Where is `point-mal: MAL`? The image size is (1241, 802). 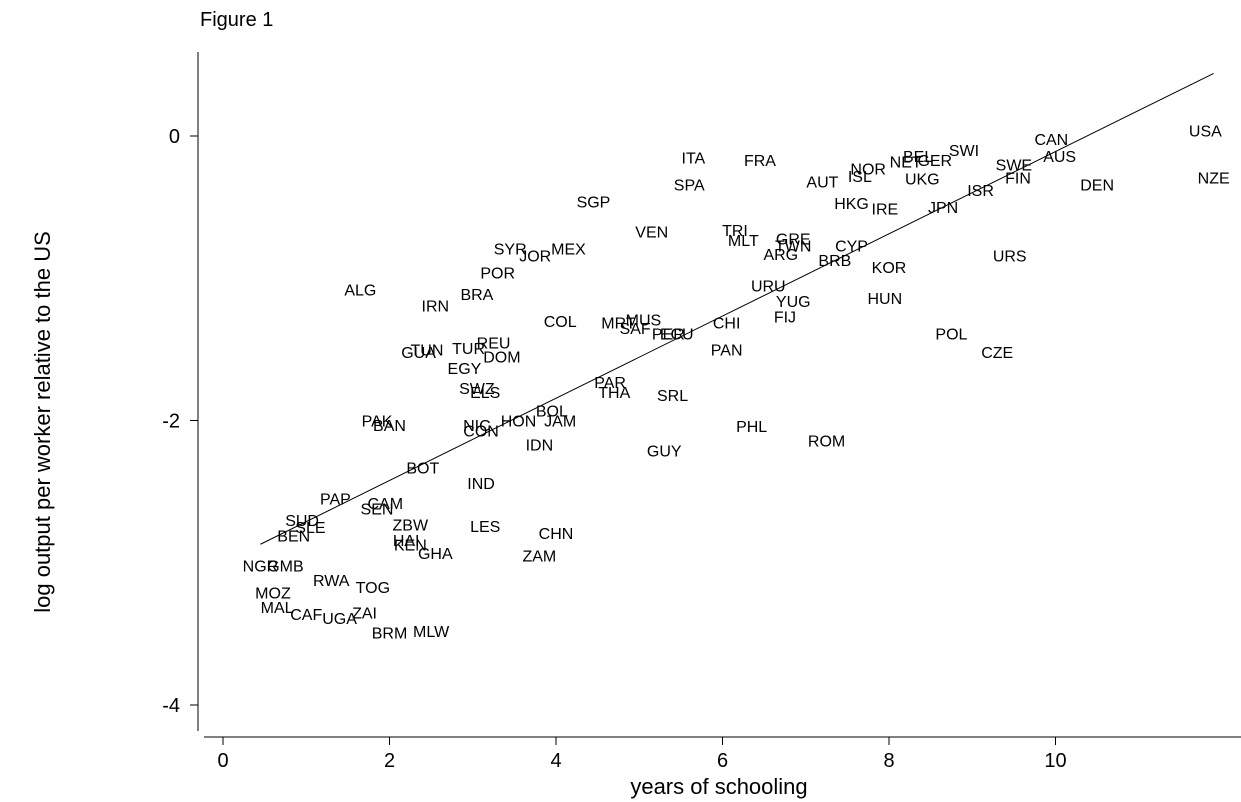 point-mal: MAL is located at coordinates (277, 608).